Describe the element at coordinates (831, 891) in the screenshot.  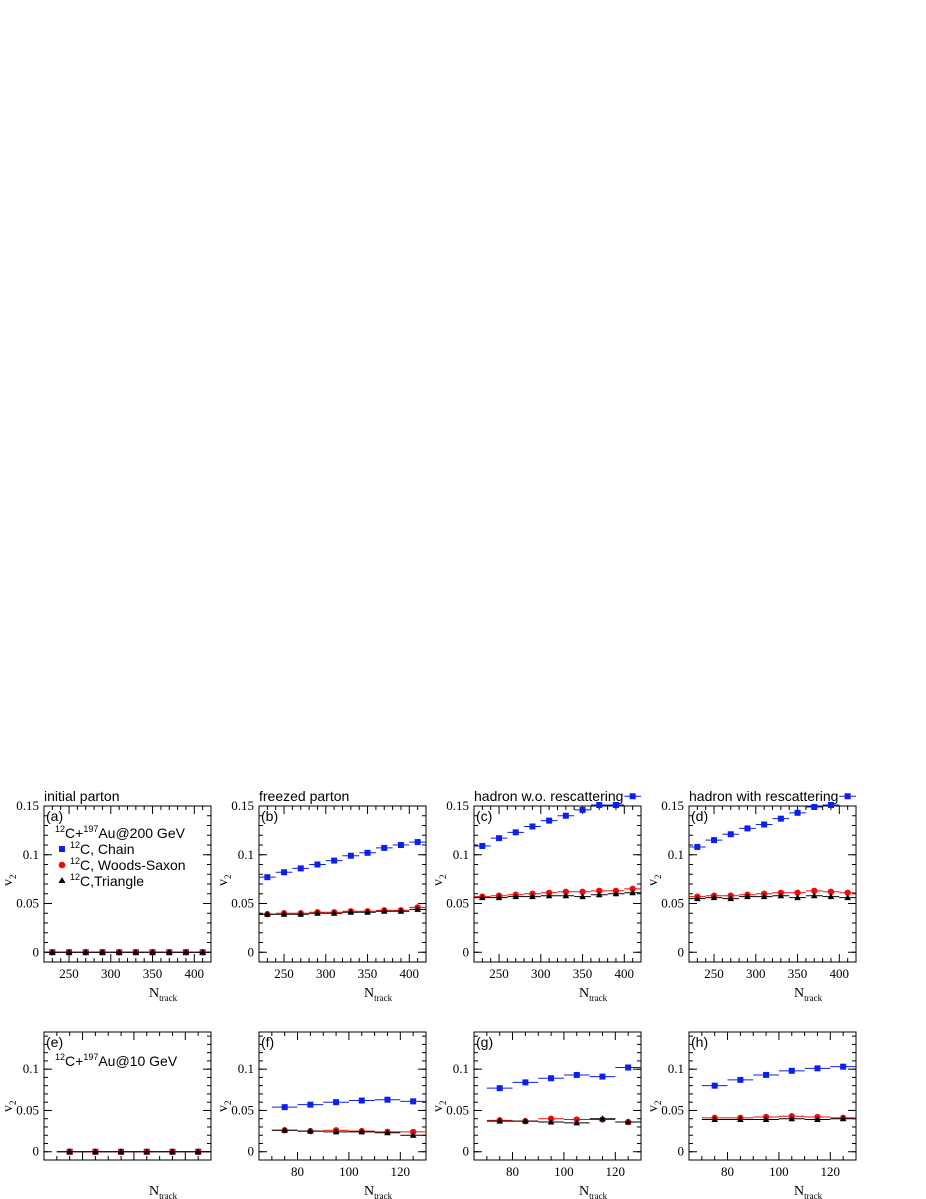
I see `data-point-circle` at that location.